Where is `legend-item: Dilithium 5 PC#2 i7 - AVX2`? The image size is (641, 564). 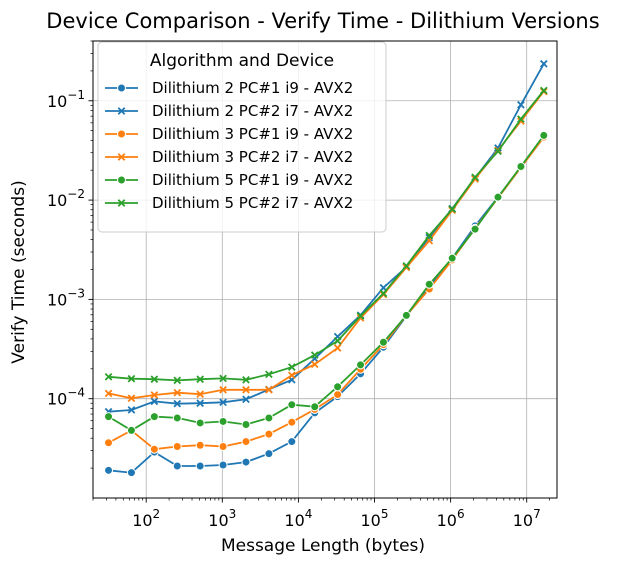 legend-item: Dilithium 5 PC#2 i7 - AVX2 is located at coordinates (229, 203).